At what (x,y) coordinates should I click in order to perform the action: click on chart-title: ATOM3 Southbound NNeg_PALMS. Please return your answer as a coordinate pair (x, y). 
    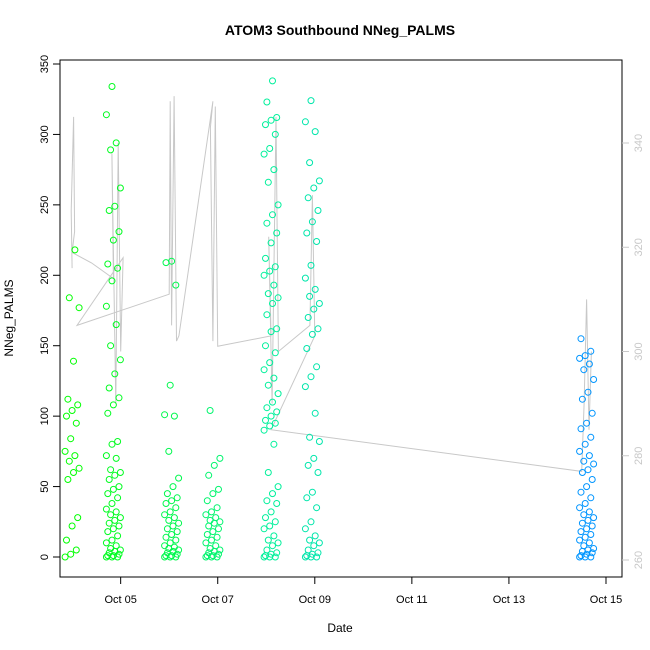
    Looking at the image, I should click on (340, 30).